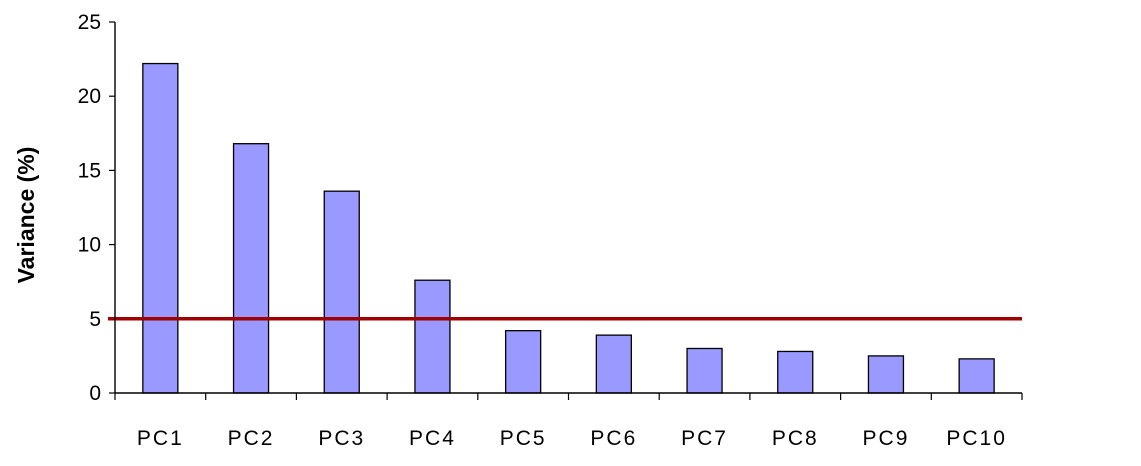  I want to click on y-tick-label: 20, so click(89, 96).